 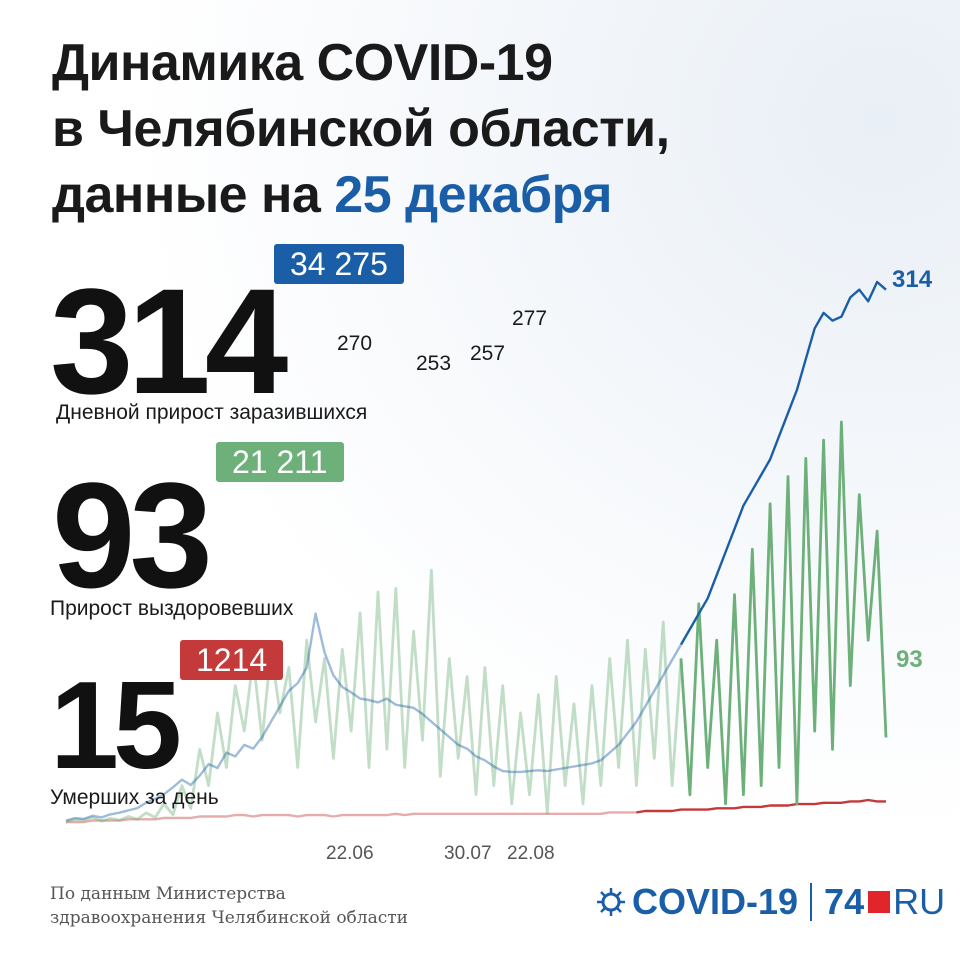 I want to click on series-line-deaths-recent, so click(x=761, y=806).